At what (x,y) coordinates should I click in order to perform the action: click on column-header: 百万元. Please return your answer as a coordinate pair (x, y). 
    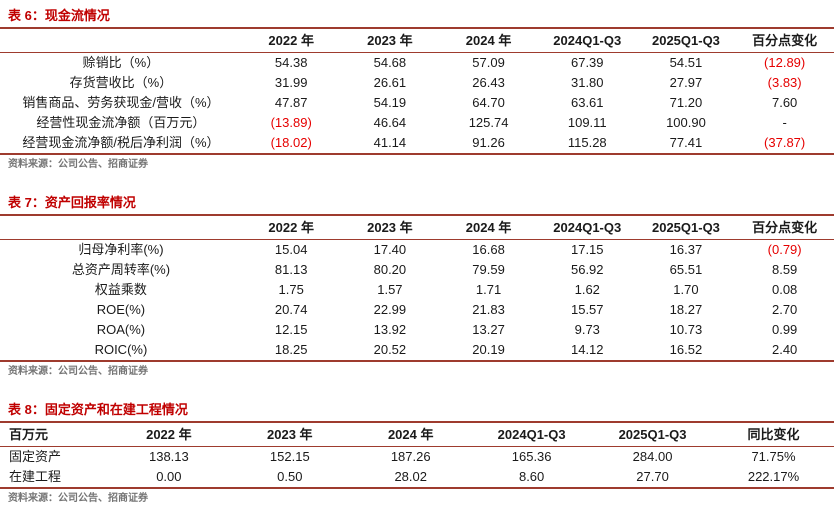
    Looking at the image, I should click on (29, 434).